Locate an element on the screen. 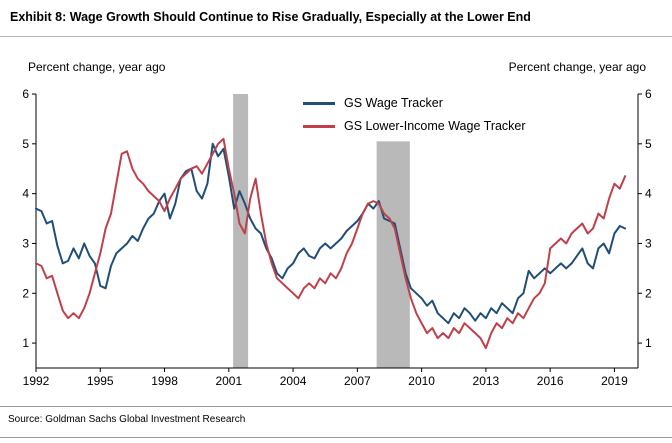 The height and width of the screenshot is (443, 672). x-tick-label: 2016 is located at coordinates (550, 381).